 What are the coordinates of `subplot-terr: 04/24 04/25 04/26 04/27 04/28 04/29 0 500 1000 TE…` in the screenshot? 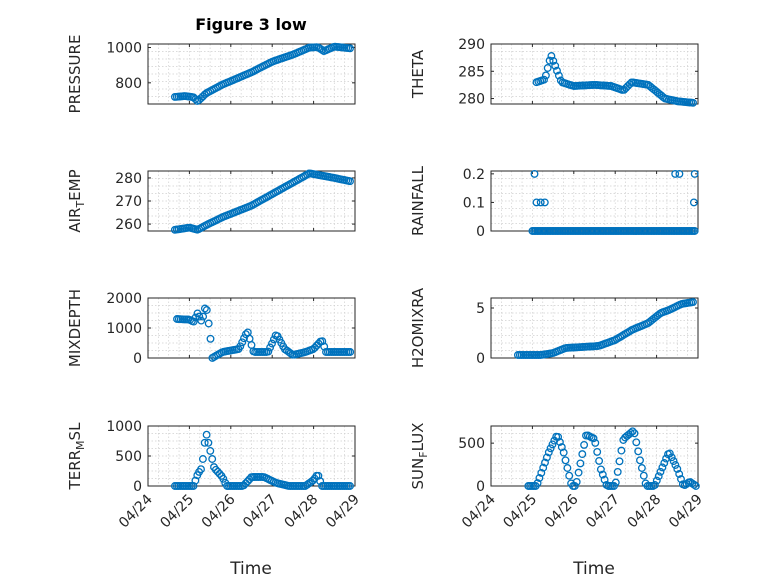 It's located at (214, 475).